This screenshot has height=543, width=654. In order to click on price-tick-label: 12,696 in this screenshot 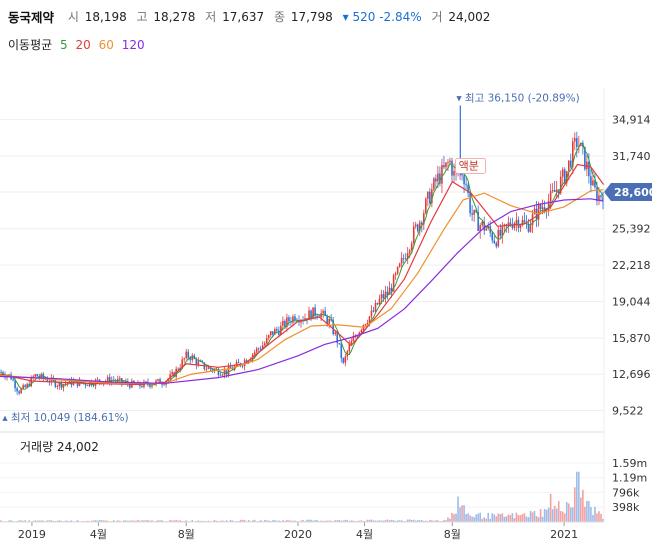, I will do `click(631, 374)`.